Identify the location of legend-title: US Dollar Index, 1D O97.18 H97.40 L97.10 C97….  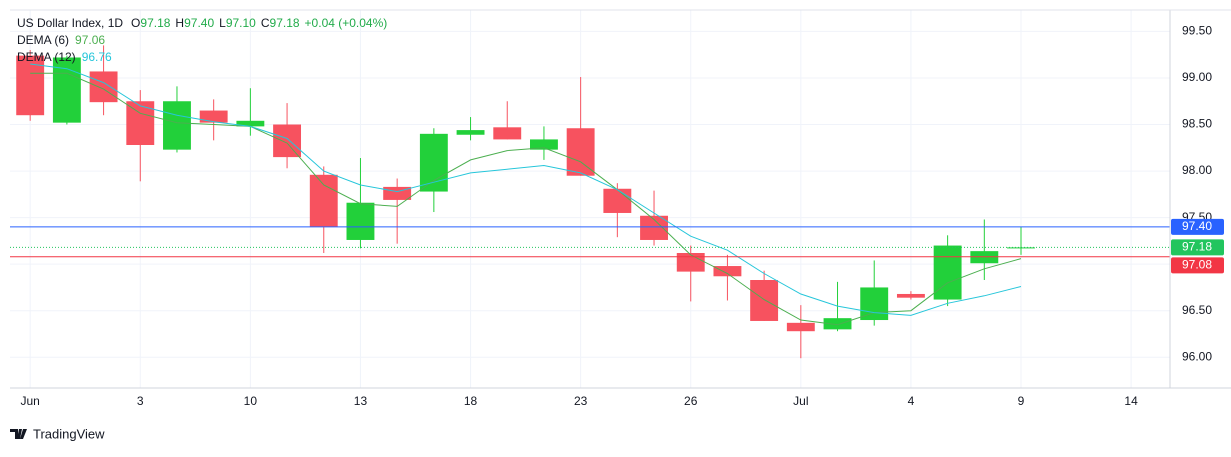
(202, 23).